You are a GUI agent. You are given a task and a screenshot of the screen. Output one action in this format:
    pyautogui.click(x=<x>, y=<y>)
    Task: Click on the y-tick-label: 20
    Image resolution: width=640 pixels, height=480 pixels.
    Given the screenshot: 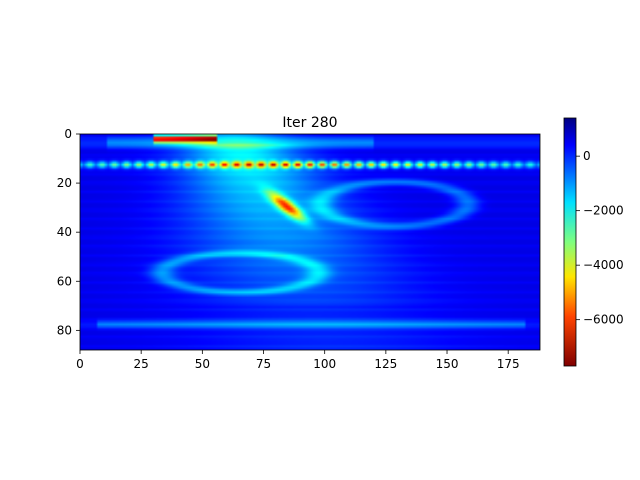 What is the action you would take?
    pyautogui.click(x=64, y=183)
    